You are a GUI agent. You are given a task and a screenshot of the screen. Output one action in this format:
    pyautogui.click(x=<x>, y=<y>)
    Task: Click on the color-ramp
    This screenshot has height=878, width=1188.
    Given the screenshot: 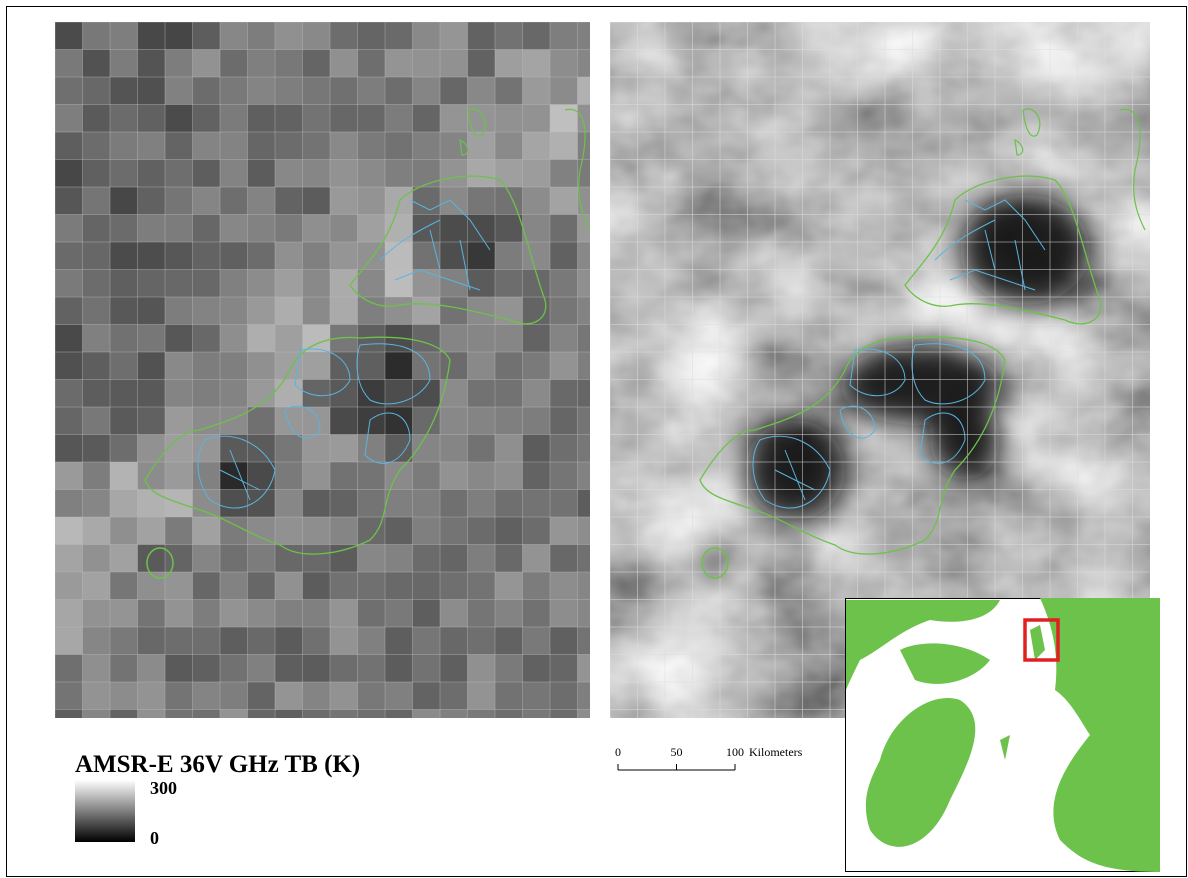 What is the action you would take?
    pyautogui.click(x=105, y=811)
    